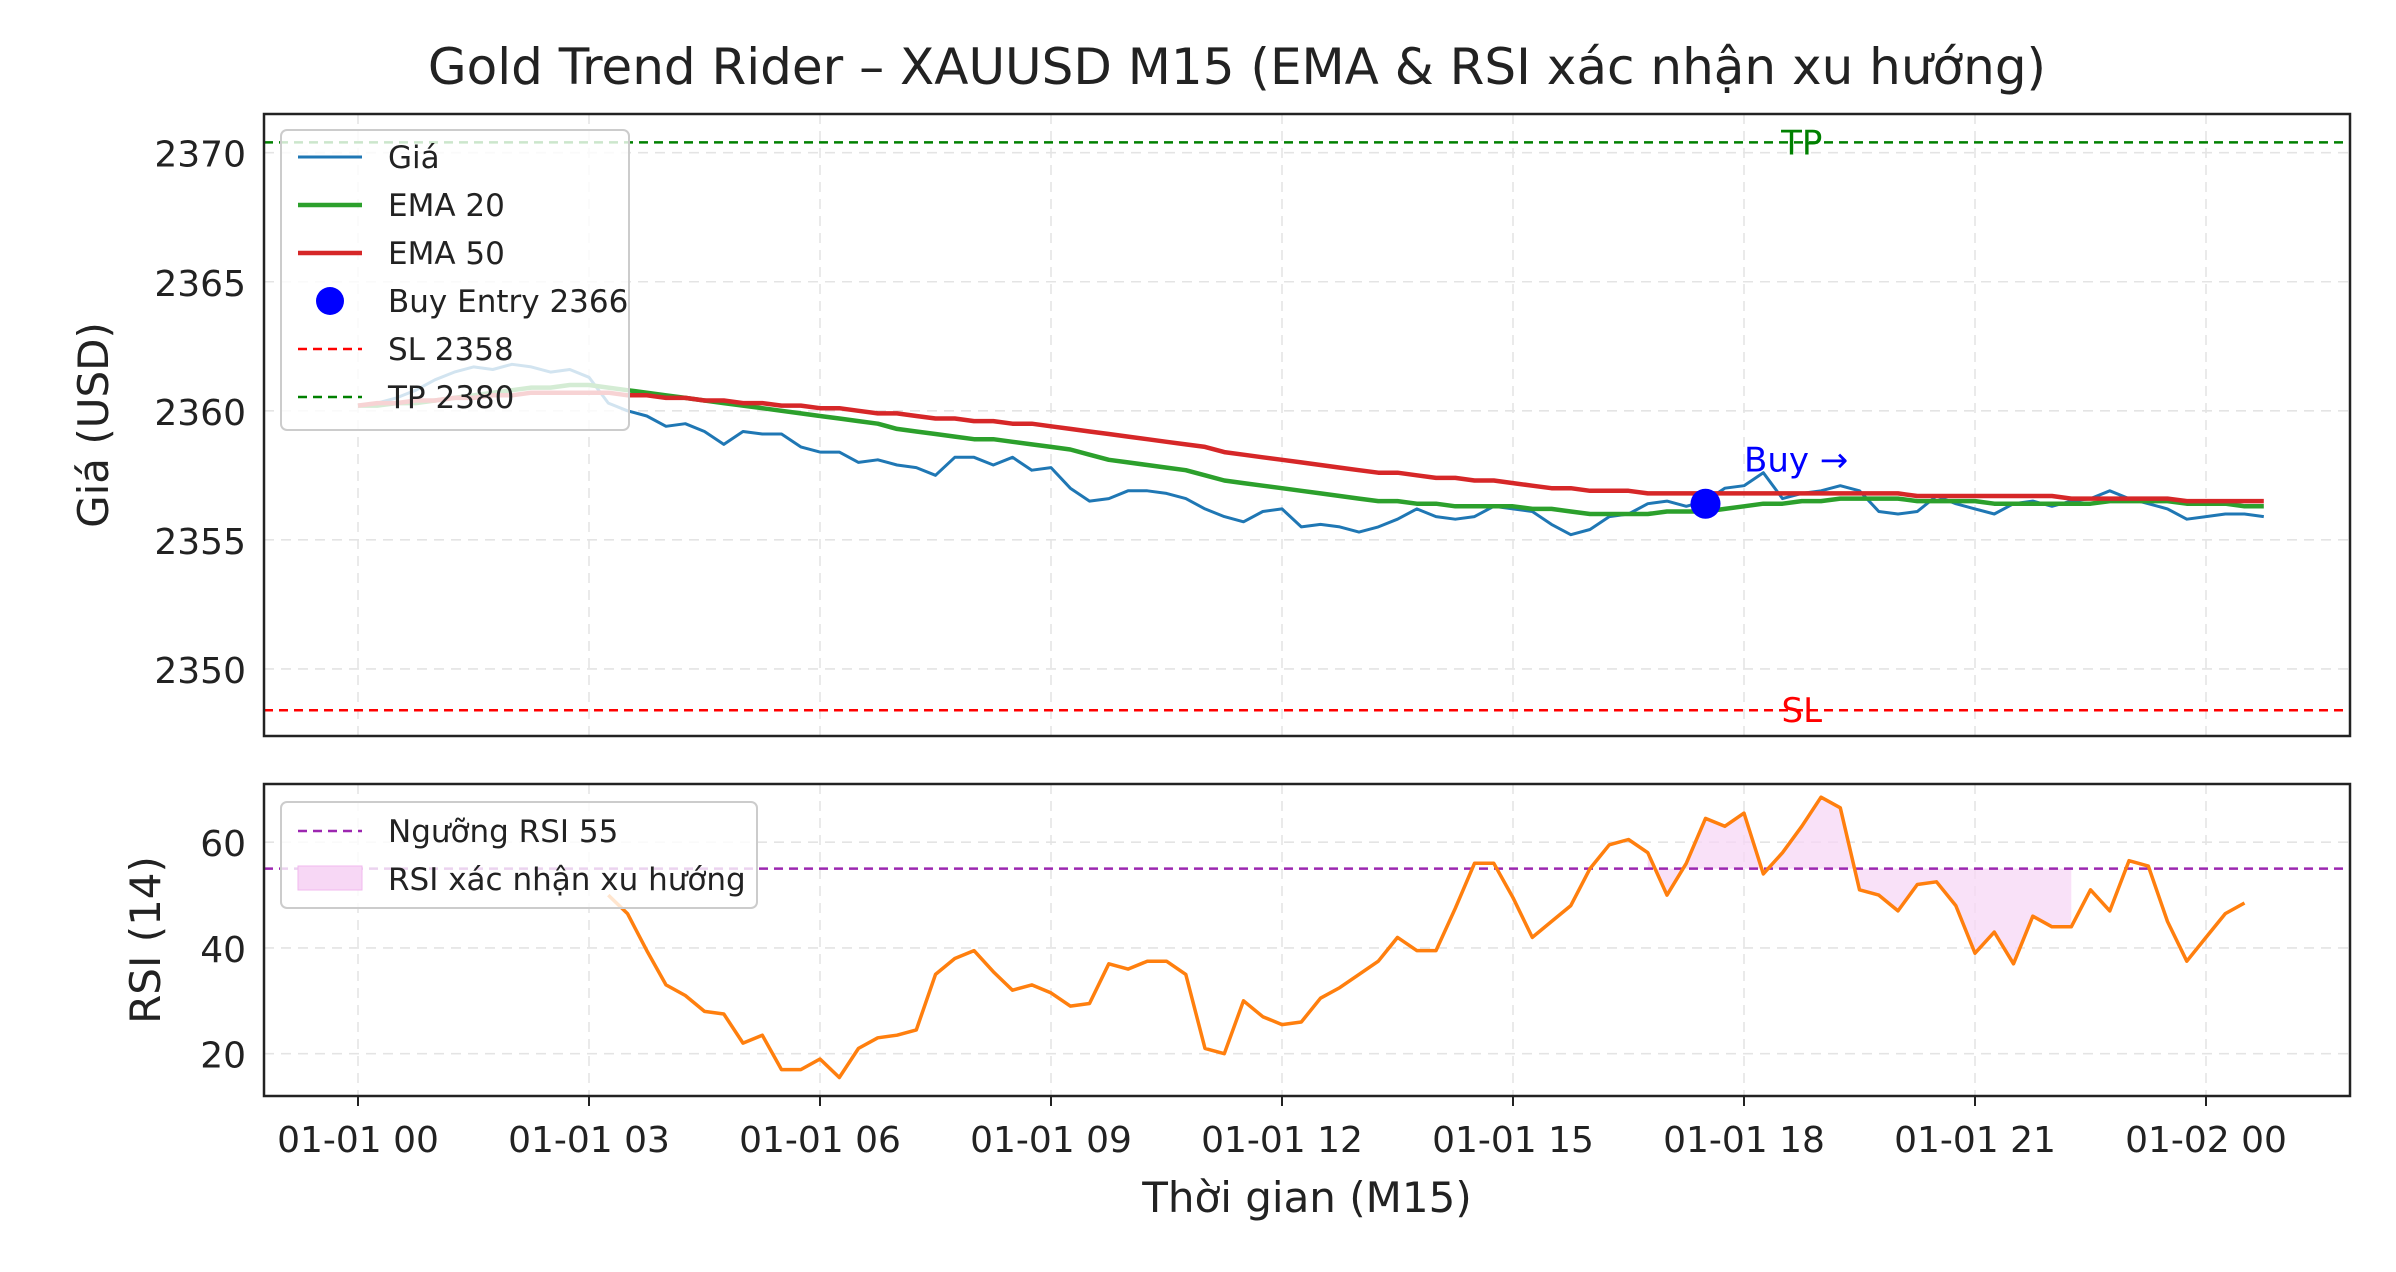  I want to click on legend-label: Giá, so click(414, 158).